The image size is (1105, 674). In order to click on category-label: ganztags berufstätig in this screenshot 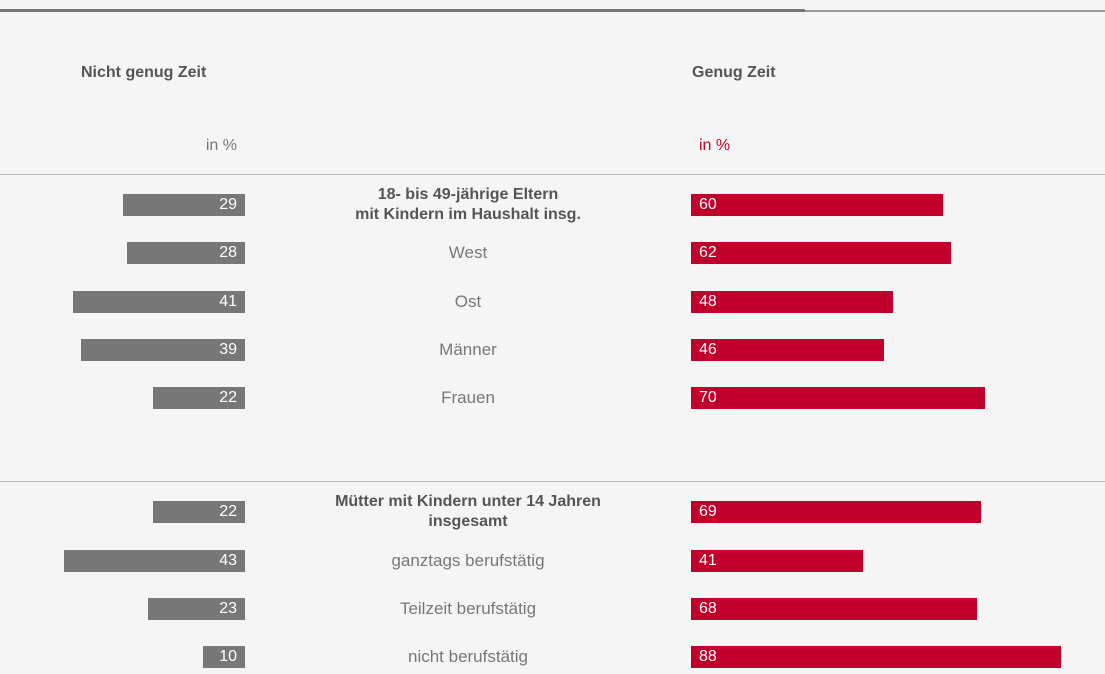, I will do `click(468, 560)`.